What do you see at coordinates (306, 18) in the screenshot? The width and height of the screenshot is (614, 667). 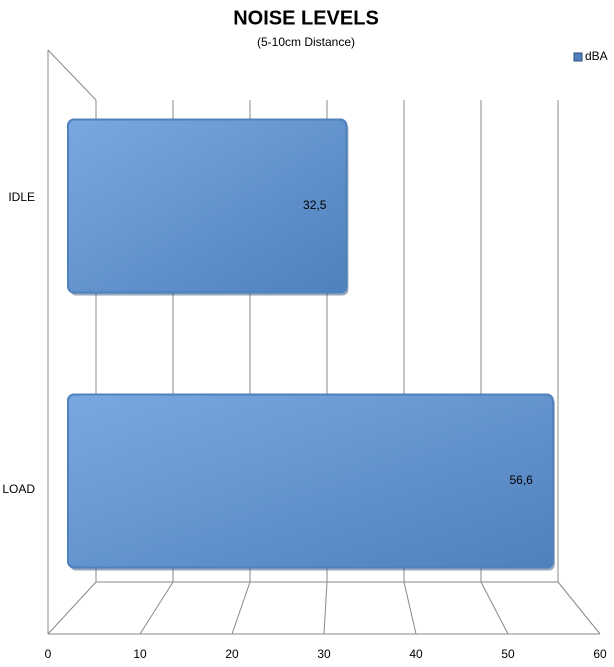 I see `chart-title: NOISE LEVELS` at bounding box center [306, 18].